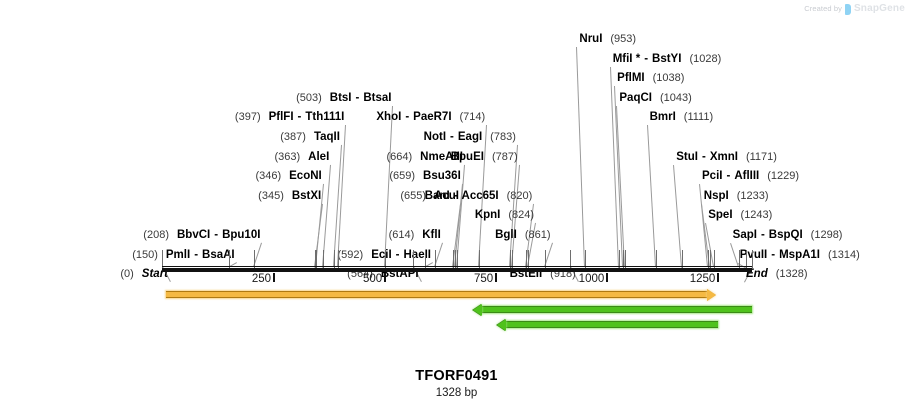 The width and height of the screenshot is (913, 408). I want to click on page-title: TFORF0491, so click(456, 376).